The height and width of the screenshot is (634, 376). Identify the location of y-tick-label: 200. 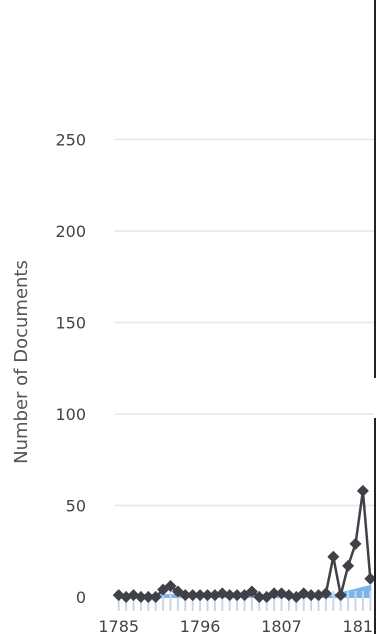
(70, 231).